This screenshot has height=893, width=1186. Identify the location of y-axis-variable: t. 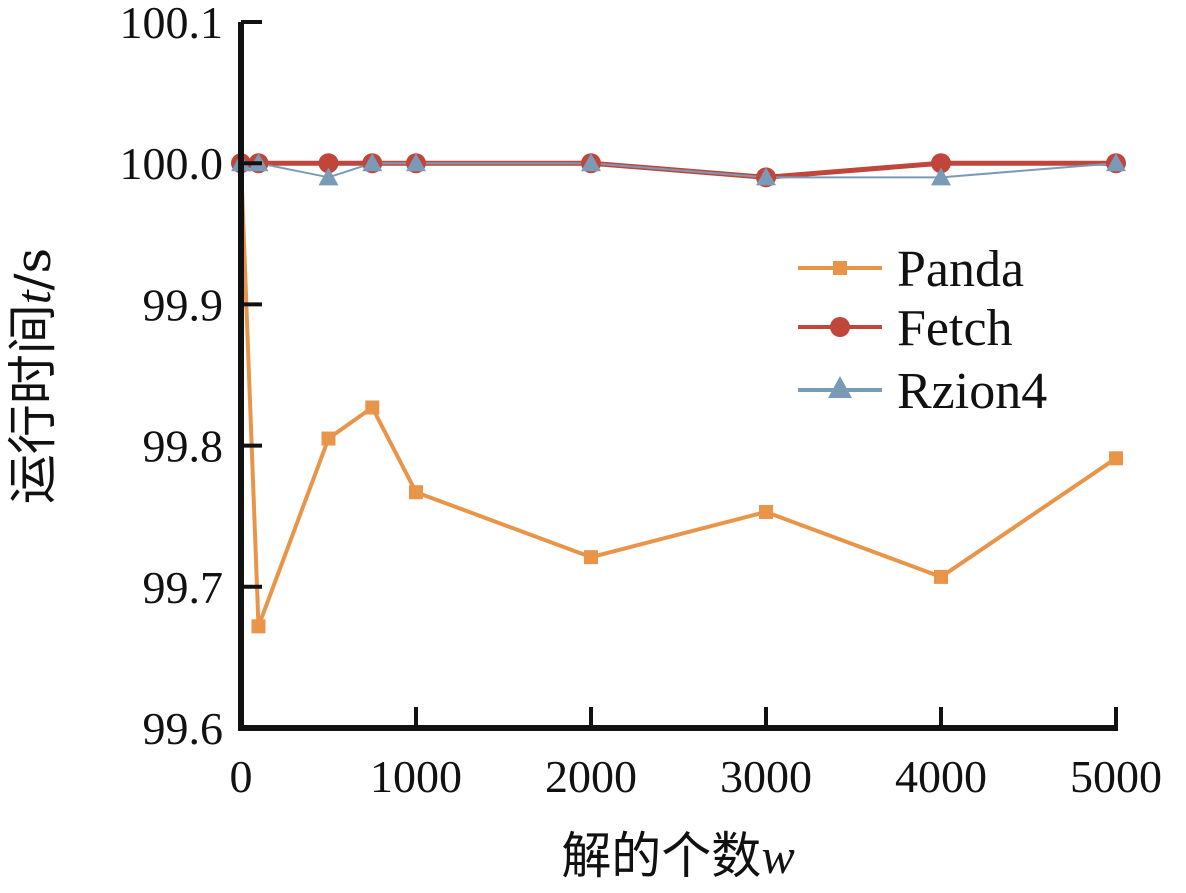
(33, 296).